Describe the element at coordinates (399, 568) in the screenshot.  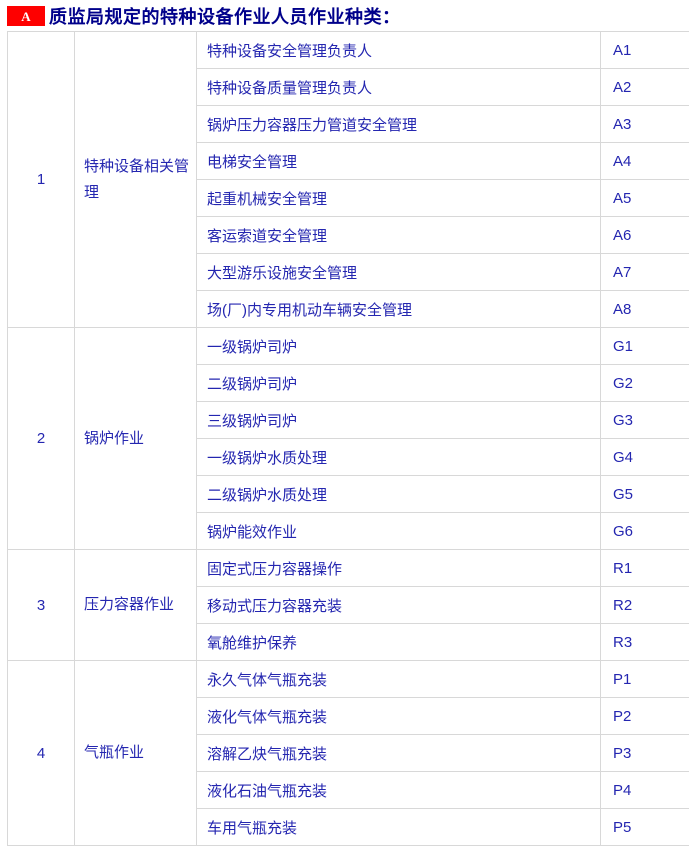
I see `job-name: 固定式压力容器操作` at that location.